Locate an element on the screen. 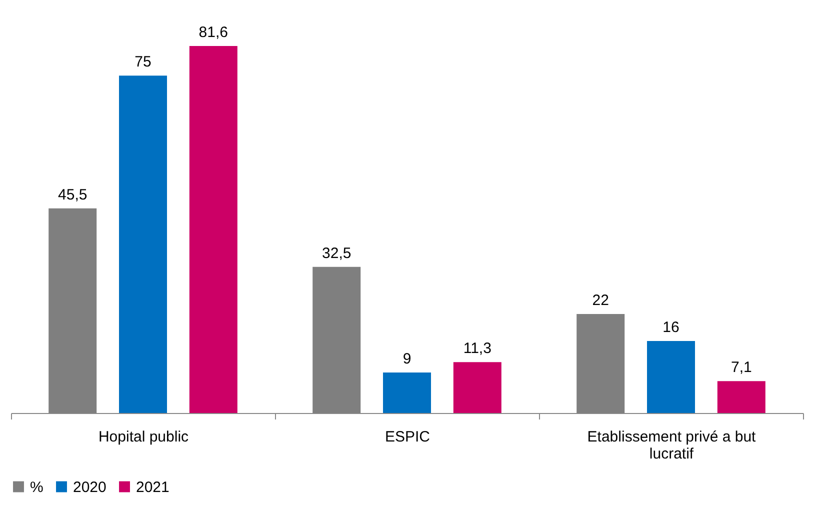  x-tick-label: Etablissement privé a but lucratif is located at coordinates (672, 445).